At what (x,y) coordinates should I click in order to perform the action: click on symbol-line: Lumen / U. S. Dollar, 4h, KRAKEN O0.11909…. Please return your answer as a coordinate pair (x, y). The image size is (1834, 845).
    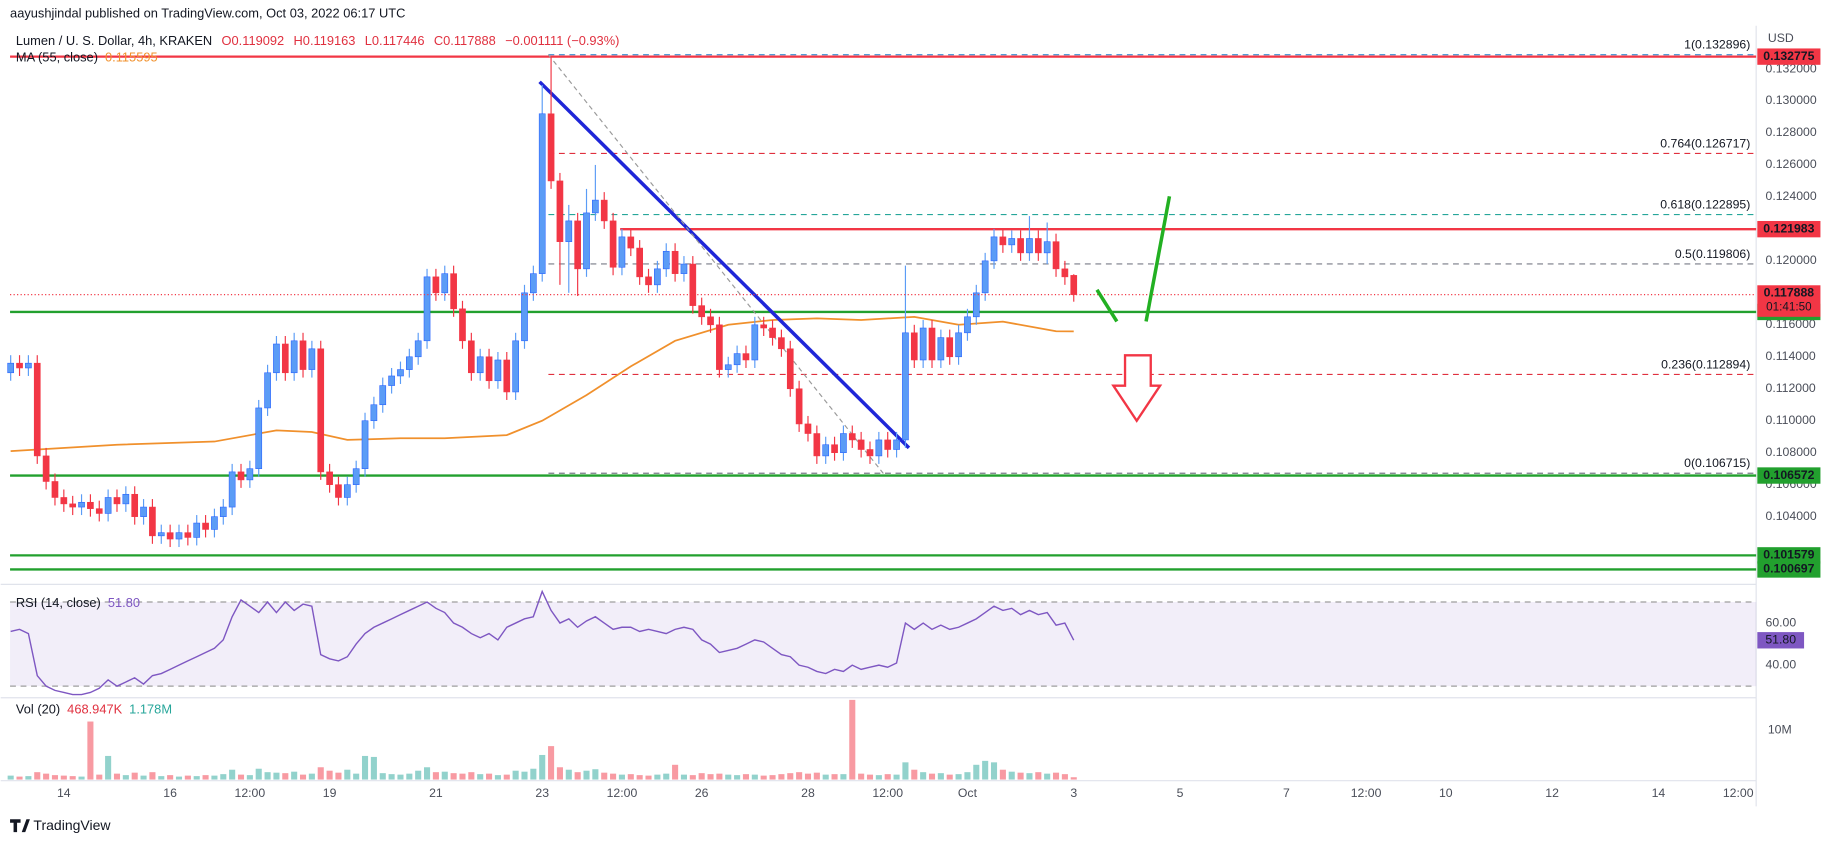
    Looking at the image, I should click on (318, 40).